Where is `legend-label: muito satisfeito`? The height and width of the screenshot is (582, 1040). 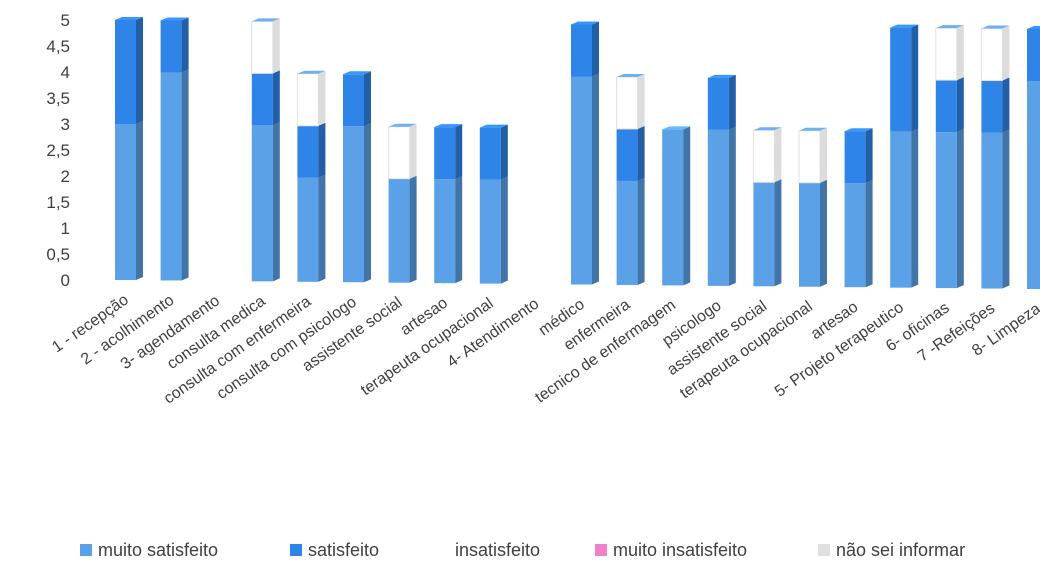 legend-label: muito satisfeito is located at coordinates (158, 550).